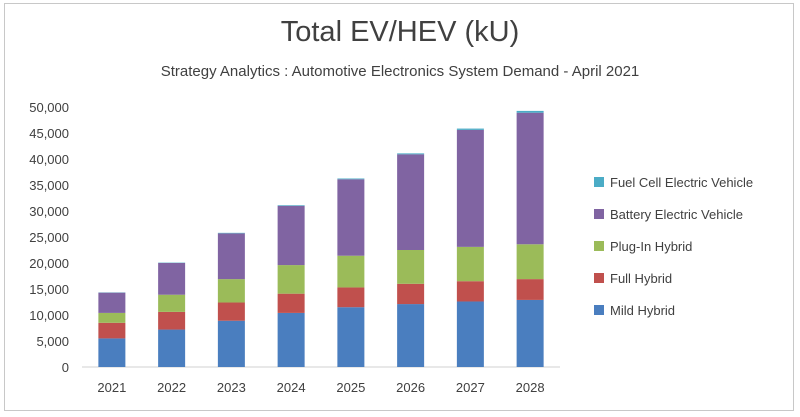 The image size is (800, 417). Describe the element at coordinates (49, 315) in the screenshot. I see `y-tick-label: 10,000` at that location.